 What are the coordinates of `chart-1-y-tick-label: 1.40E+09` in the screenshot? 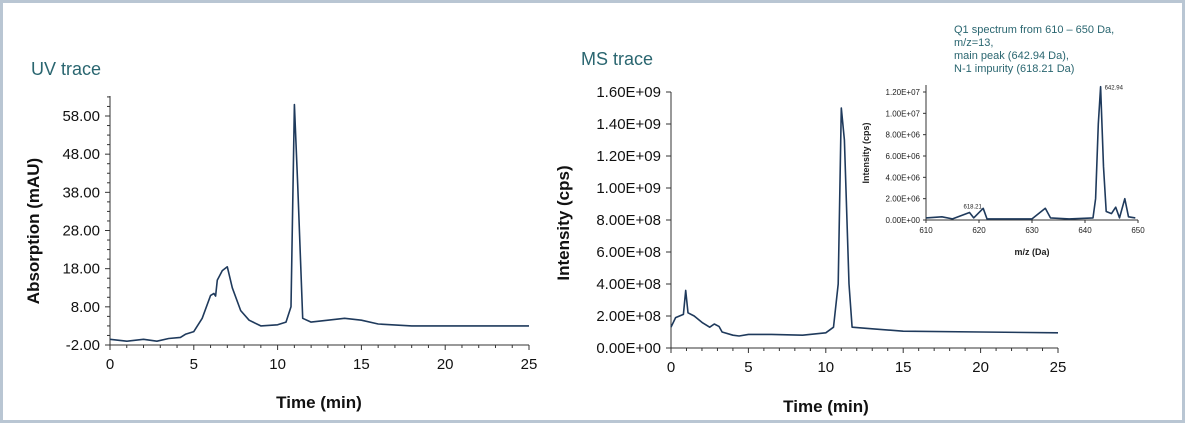 It's located at (628, 124).